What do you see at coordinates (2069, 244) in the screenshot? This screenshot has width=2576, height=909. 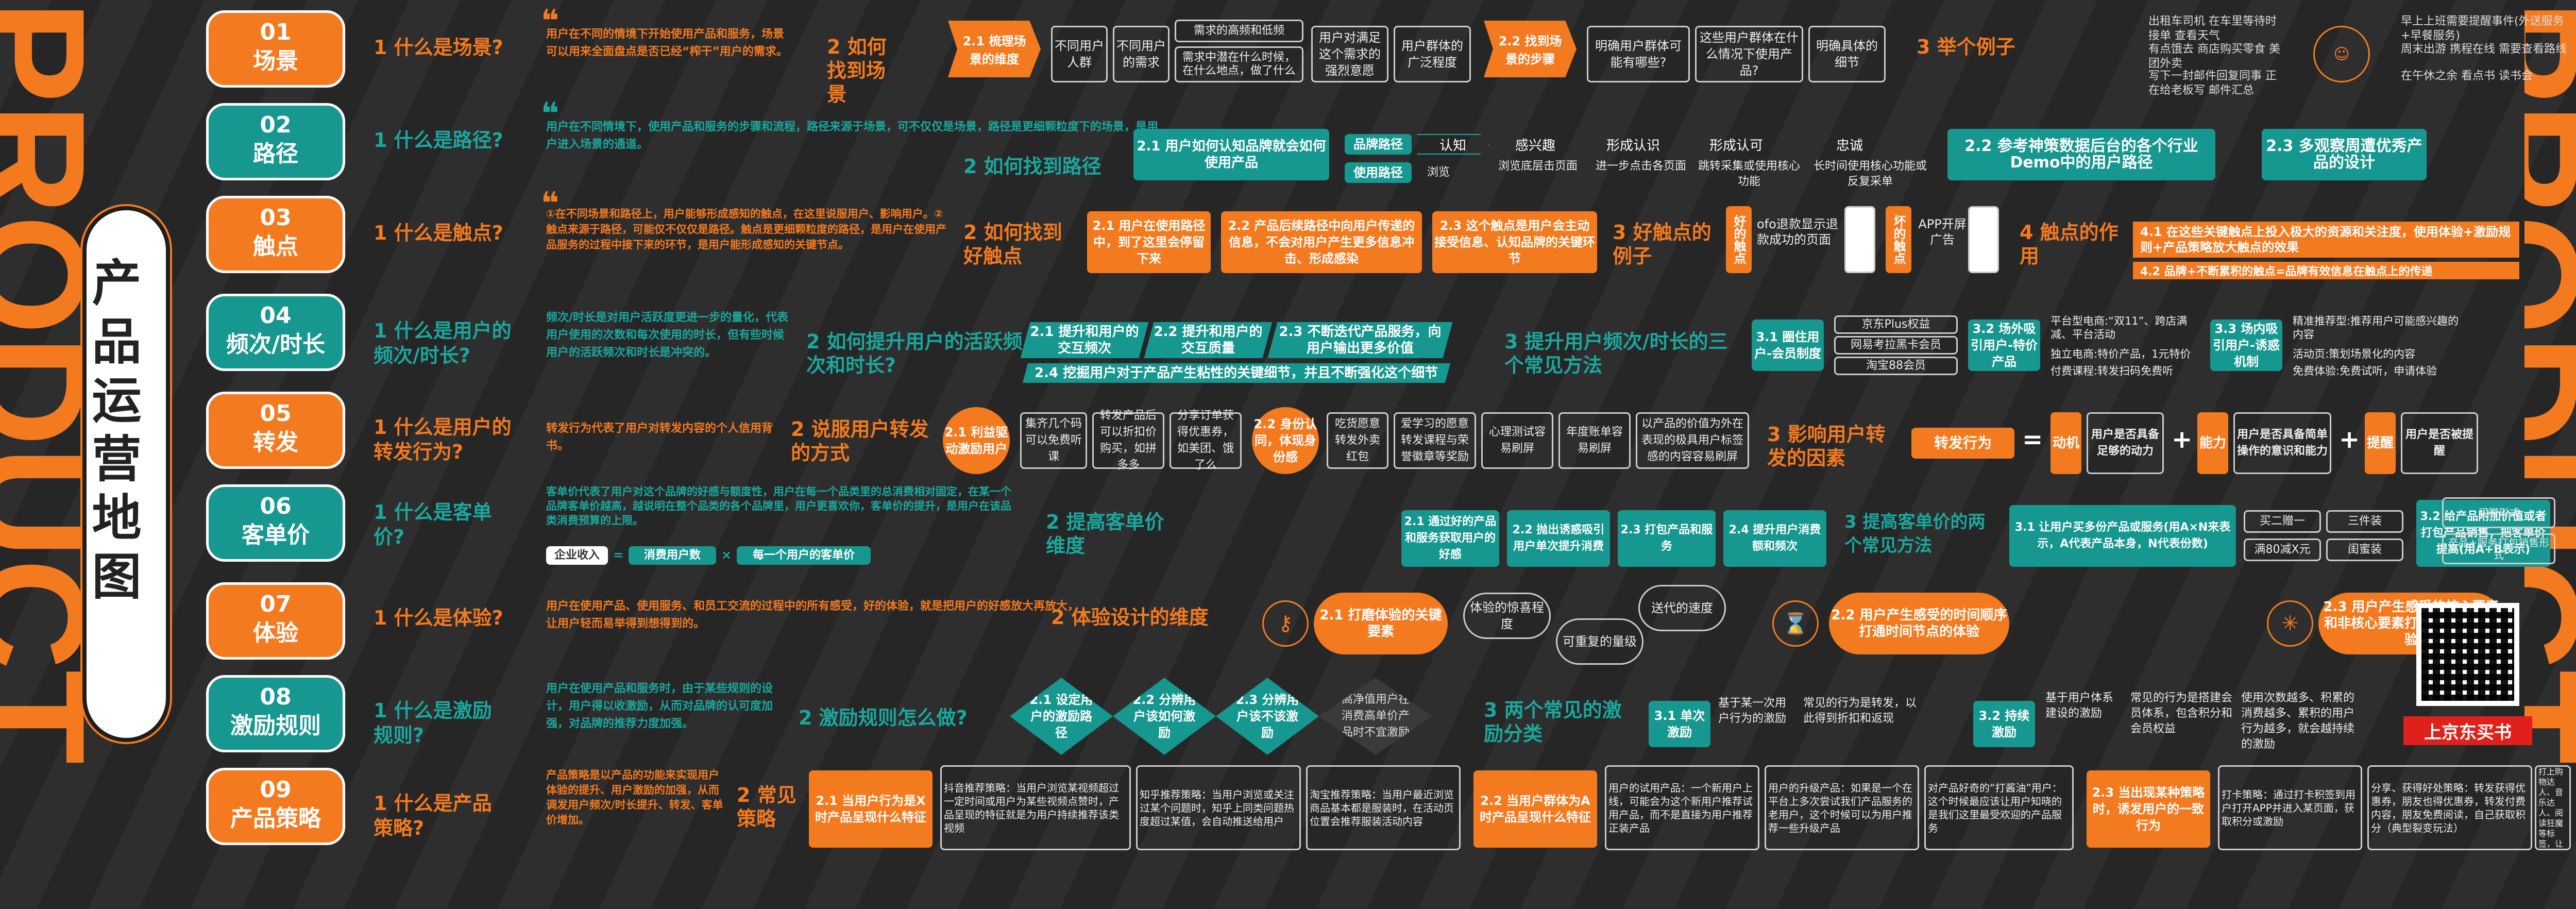 I see `heading-role: 4 触点的作用` at bounding box center [2069, 244].